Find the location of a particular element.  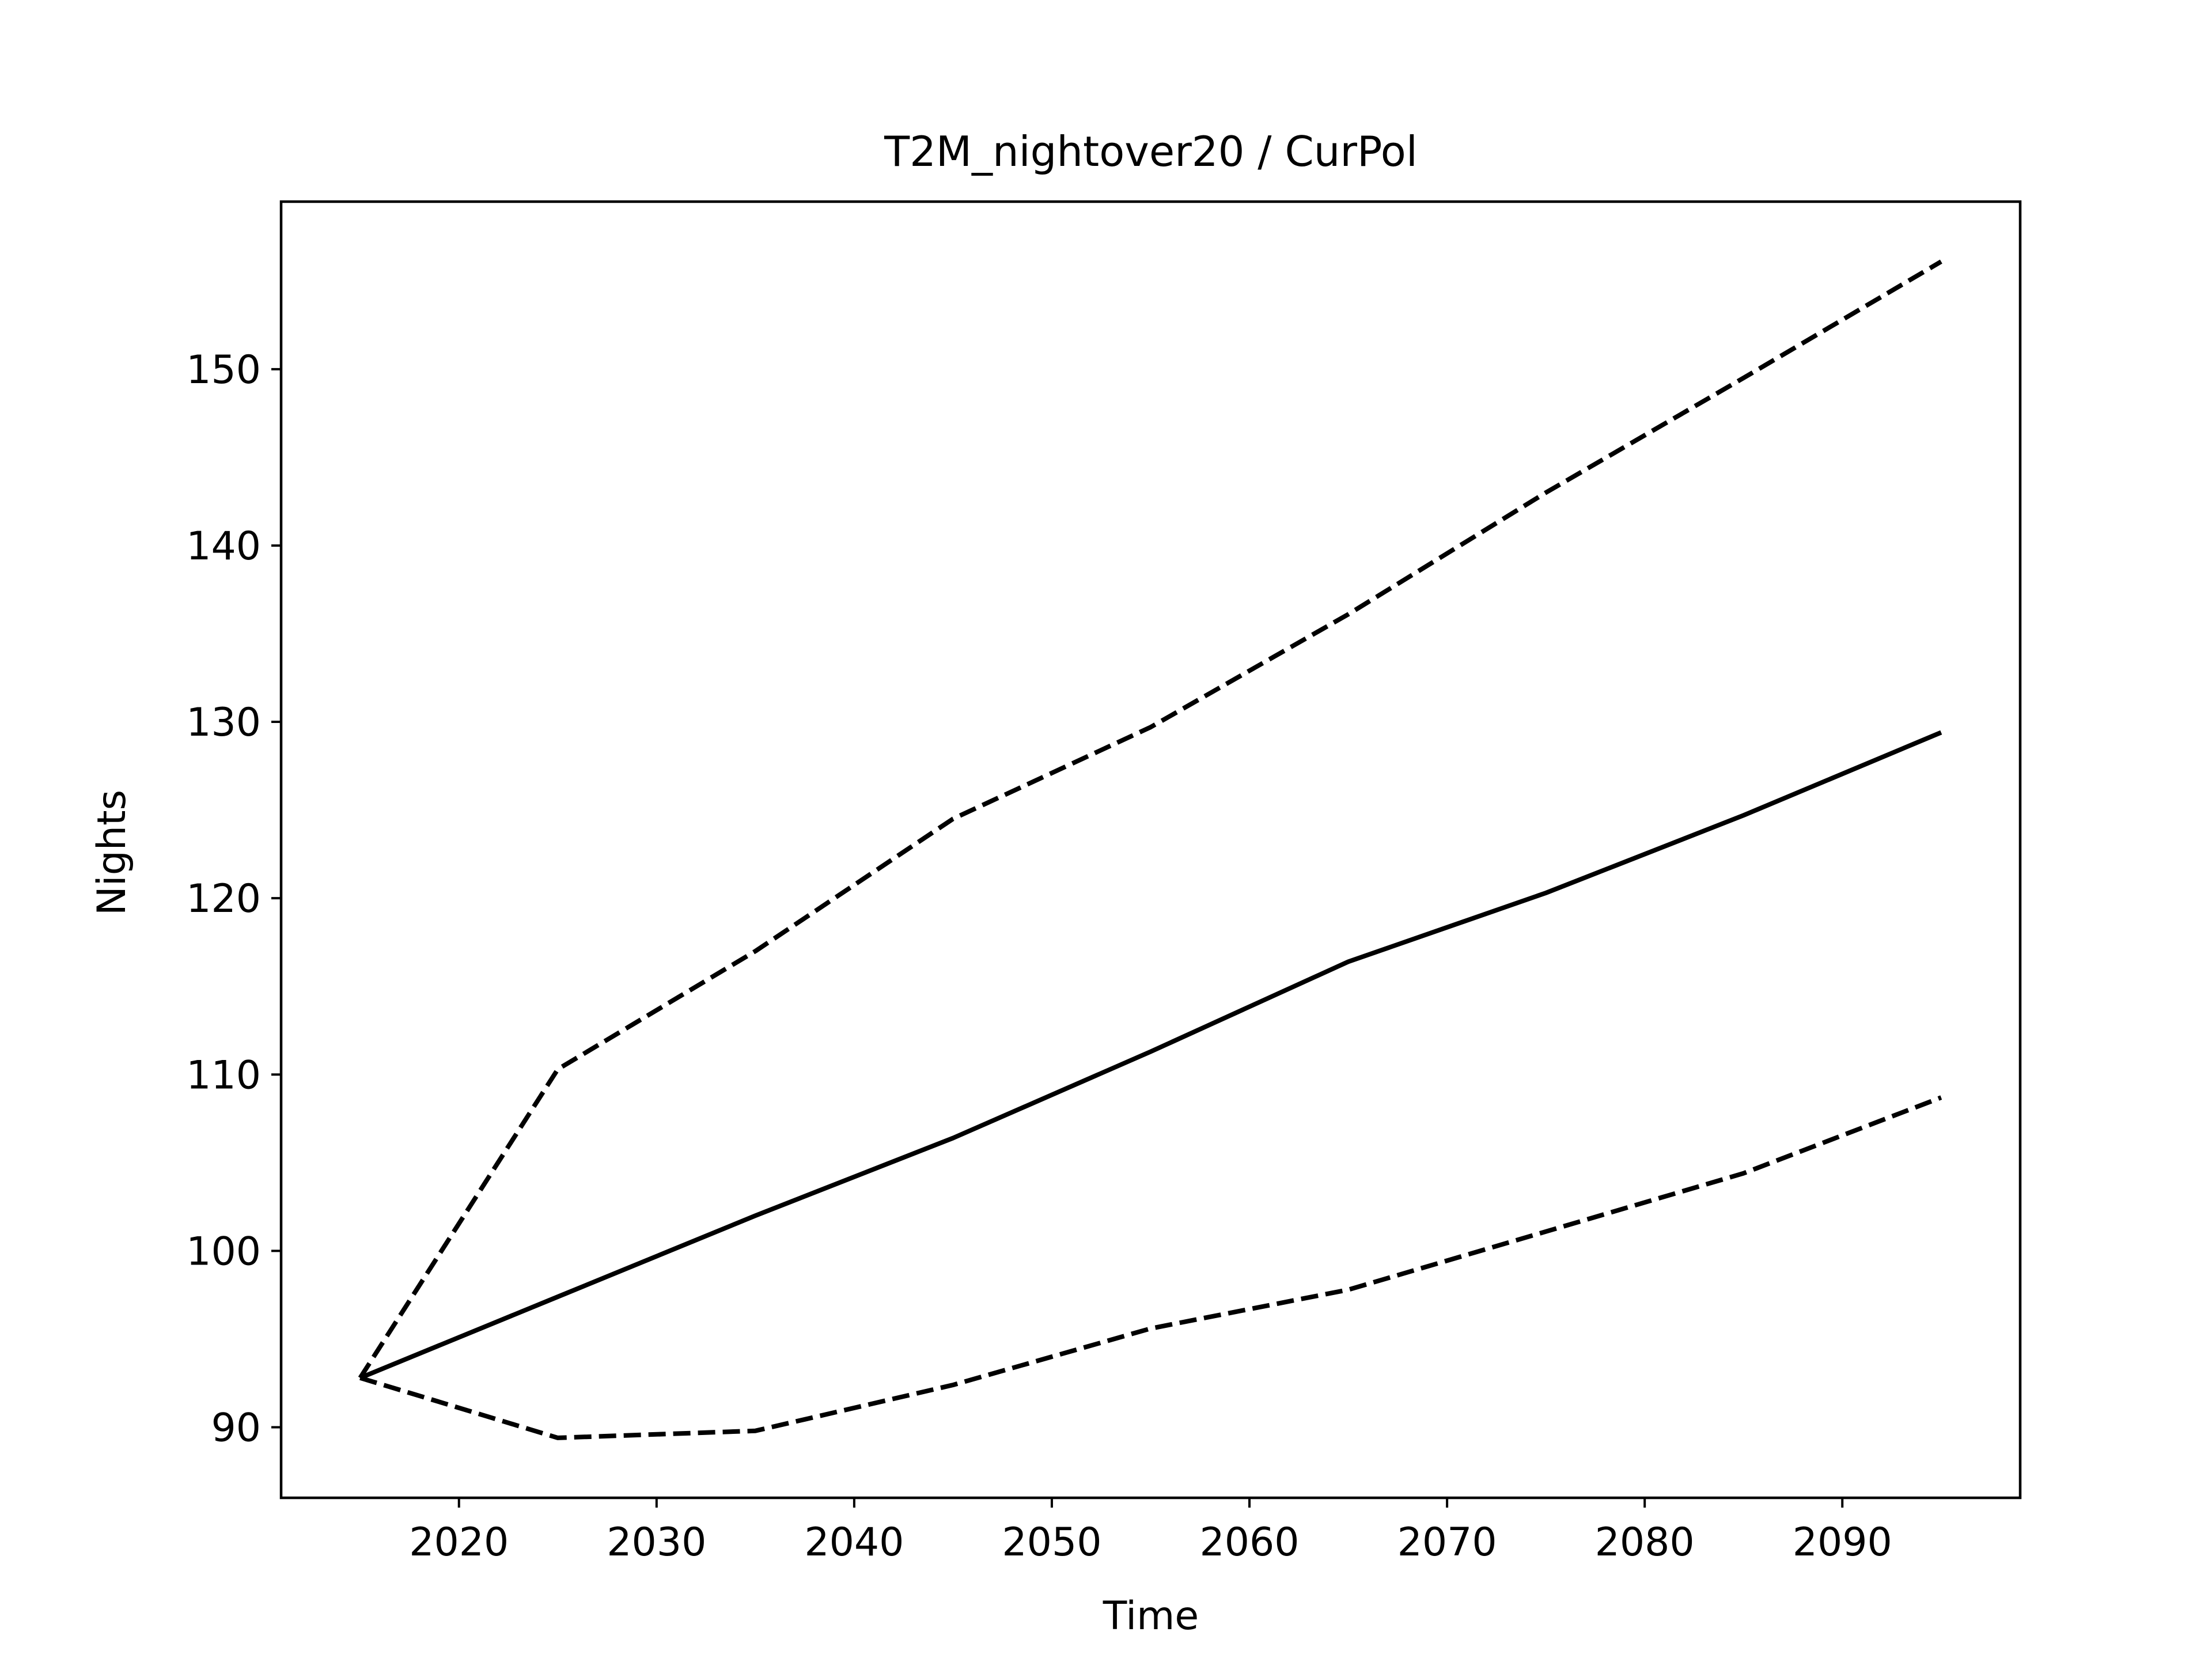

x-axis-label: Time is located at coordinates (1151, 1616).